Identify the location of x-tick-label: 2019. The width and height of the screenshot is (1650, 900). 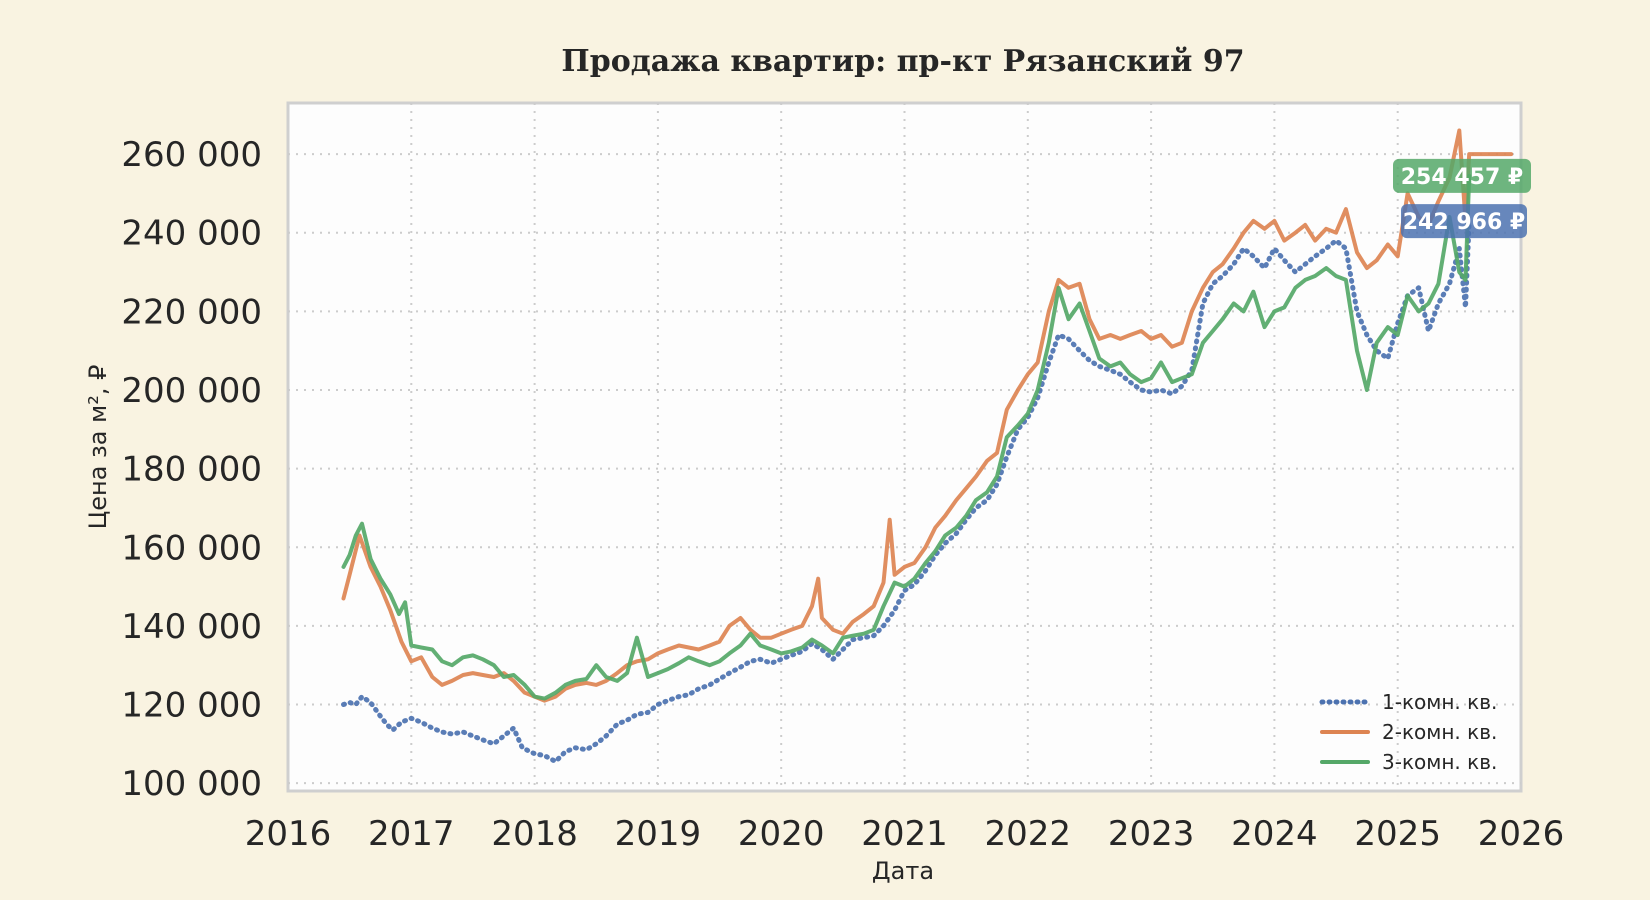
(658, 834).